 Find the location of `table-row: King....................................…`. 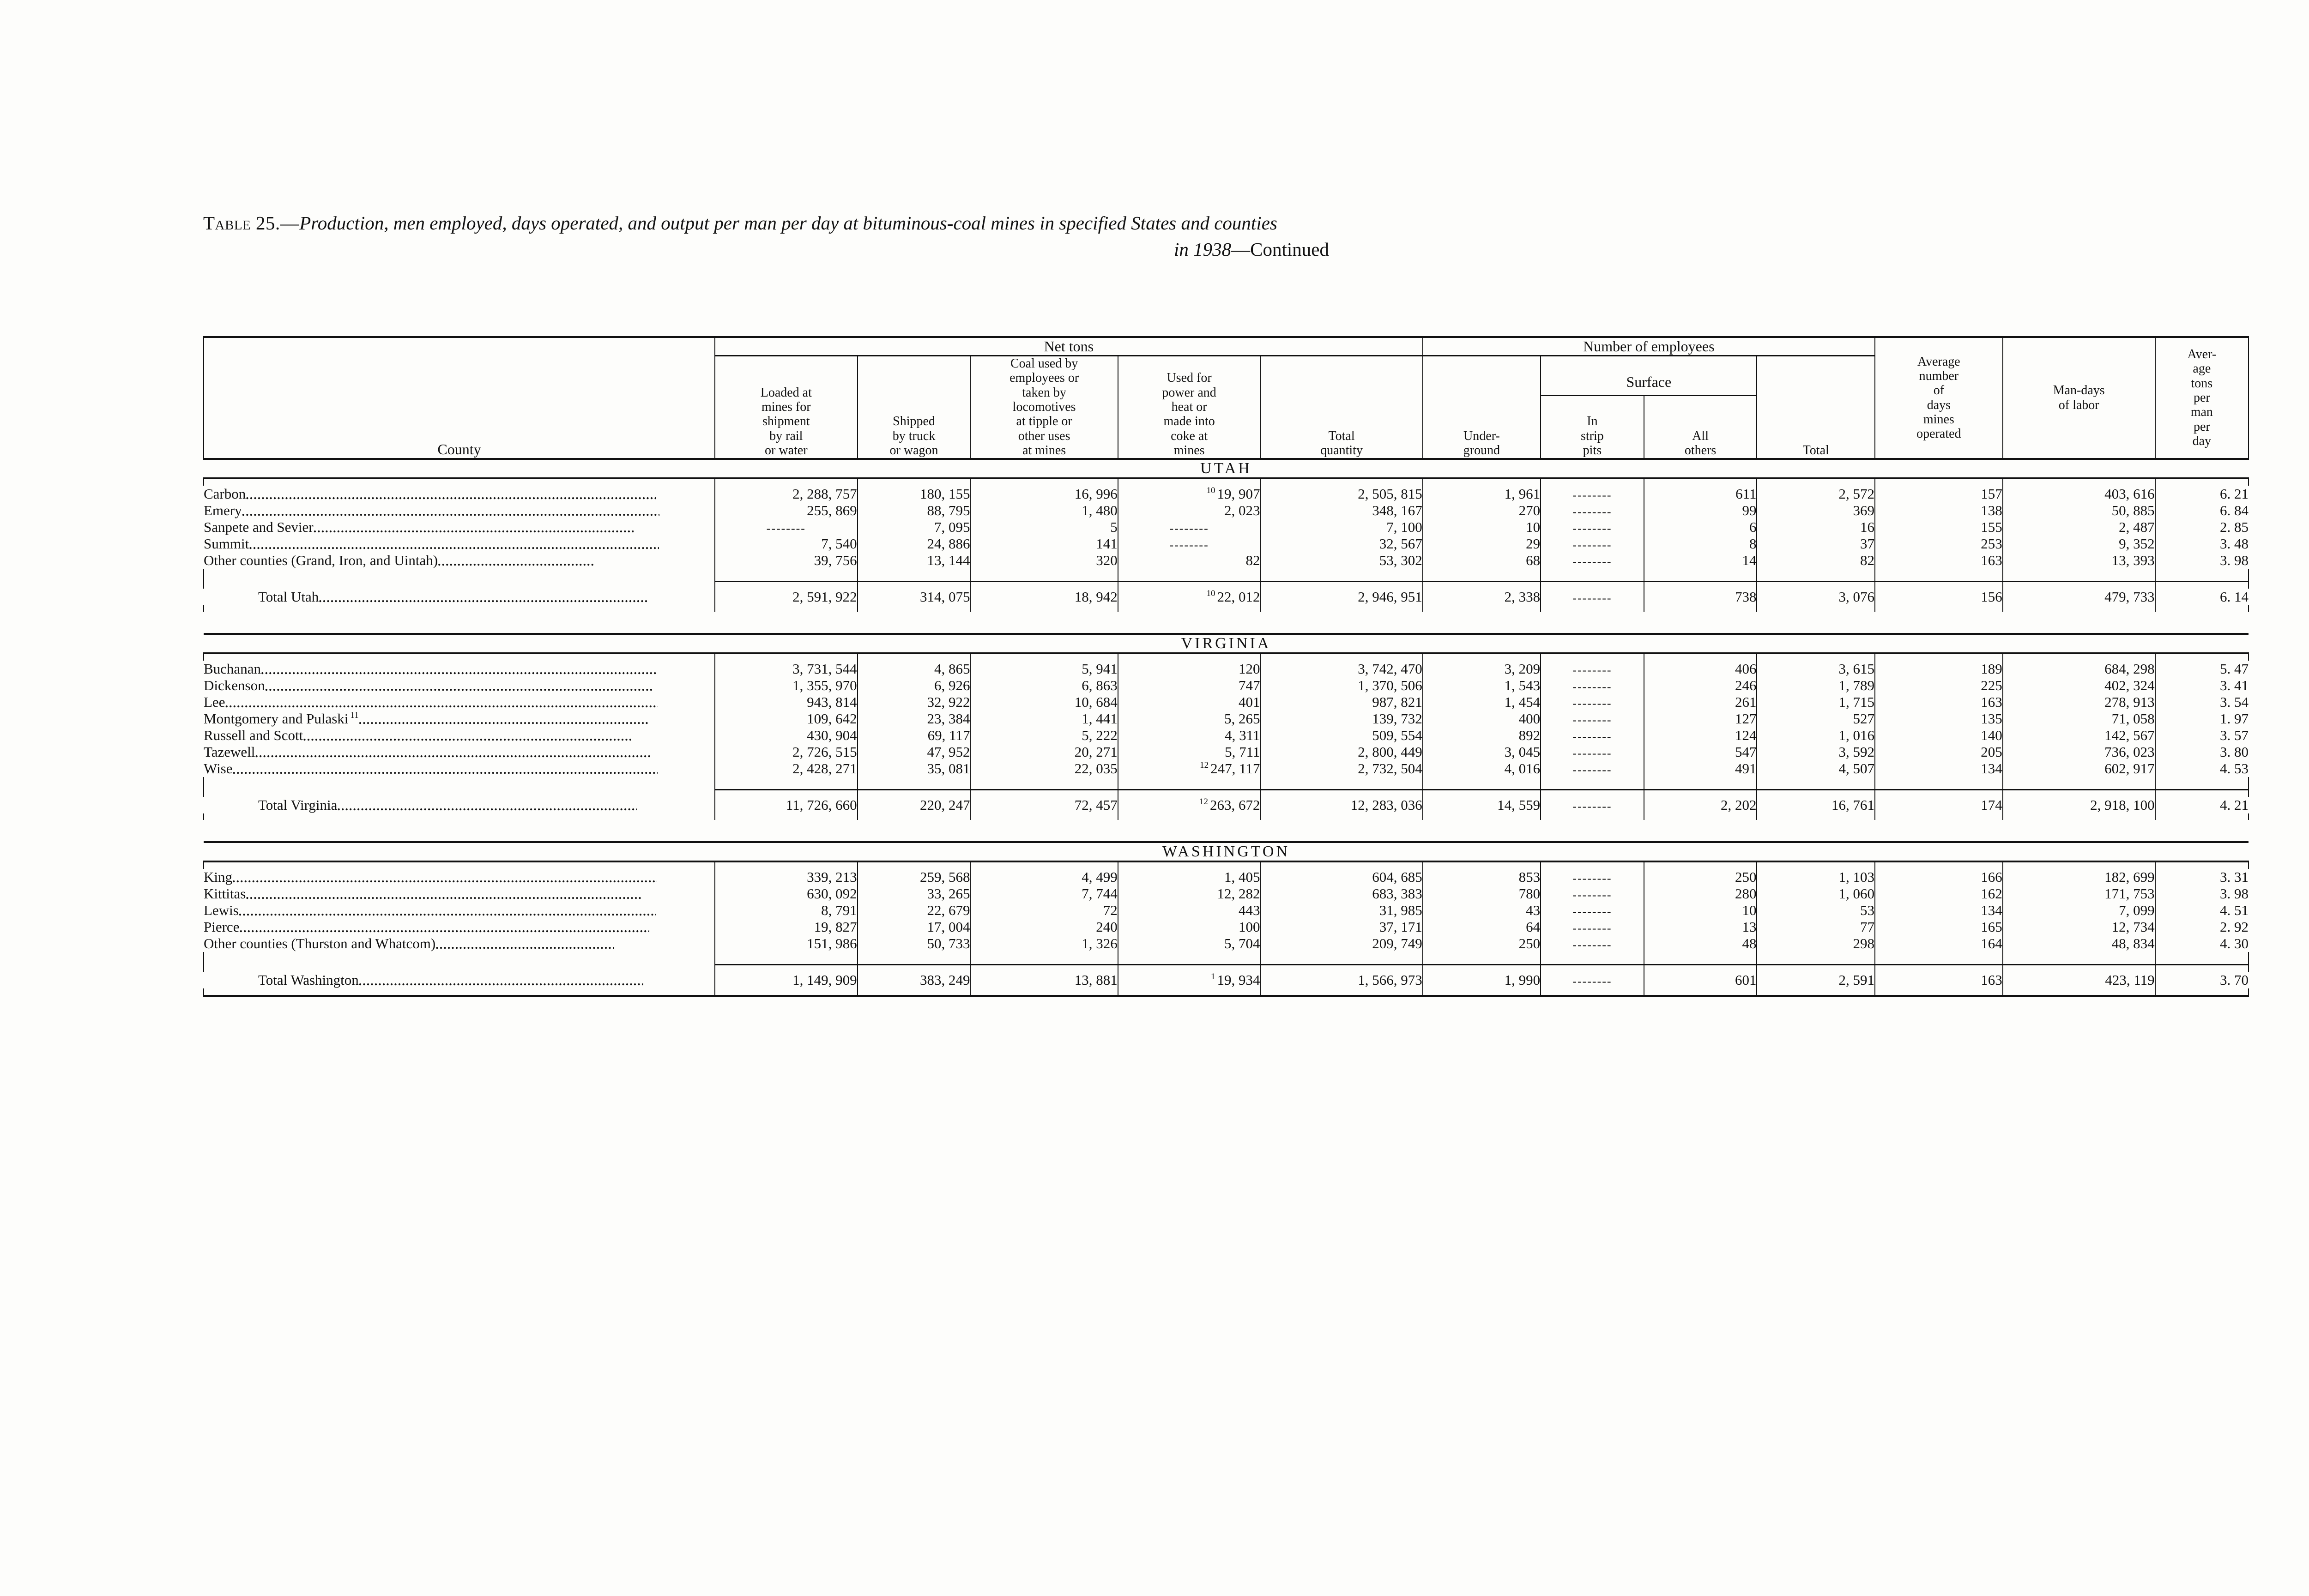

table-row: King....................................… is located at coordinates (1226, 877).